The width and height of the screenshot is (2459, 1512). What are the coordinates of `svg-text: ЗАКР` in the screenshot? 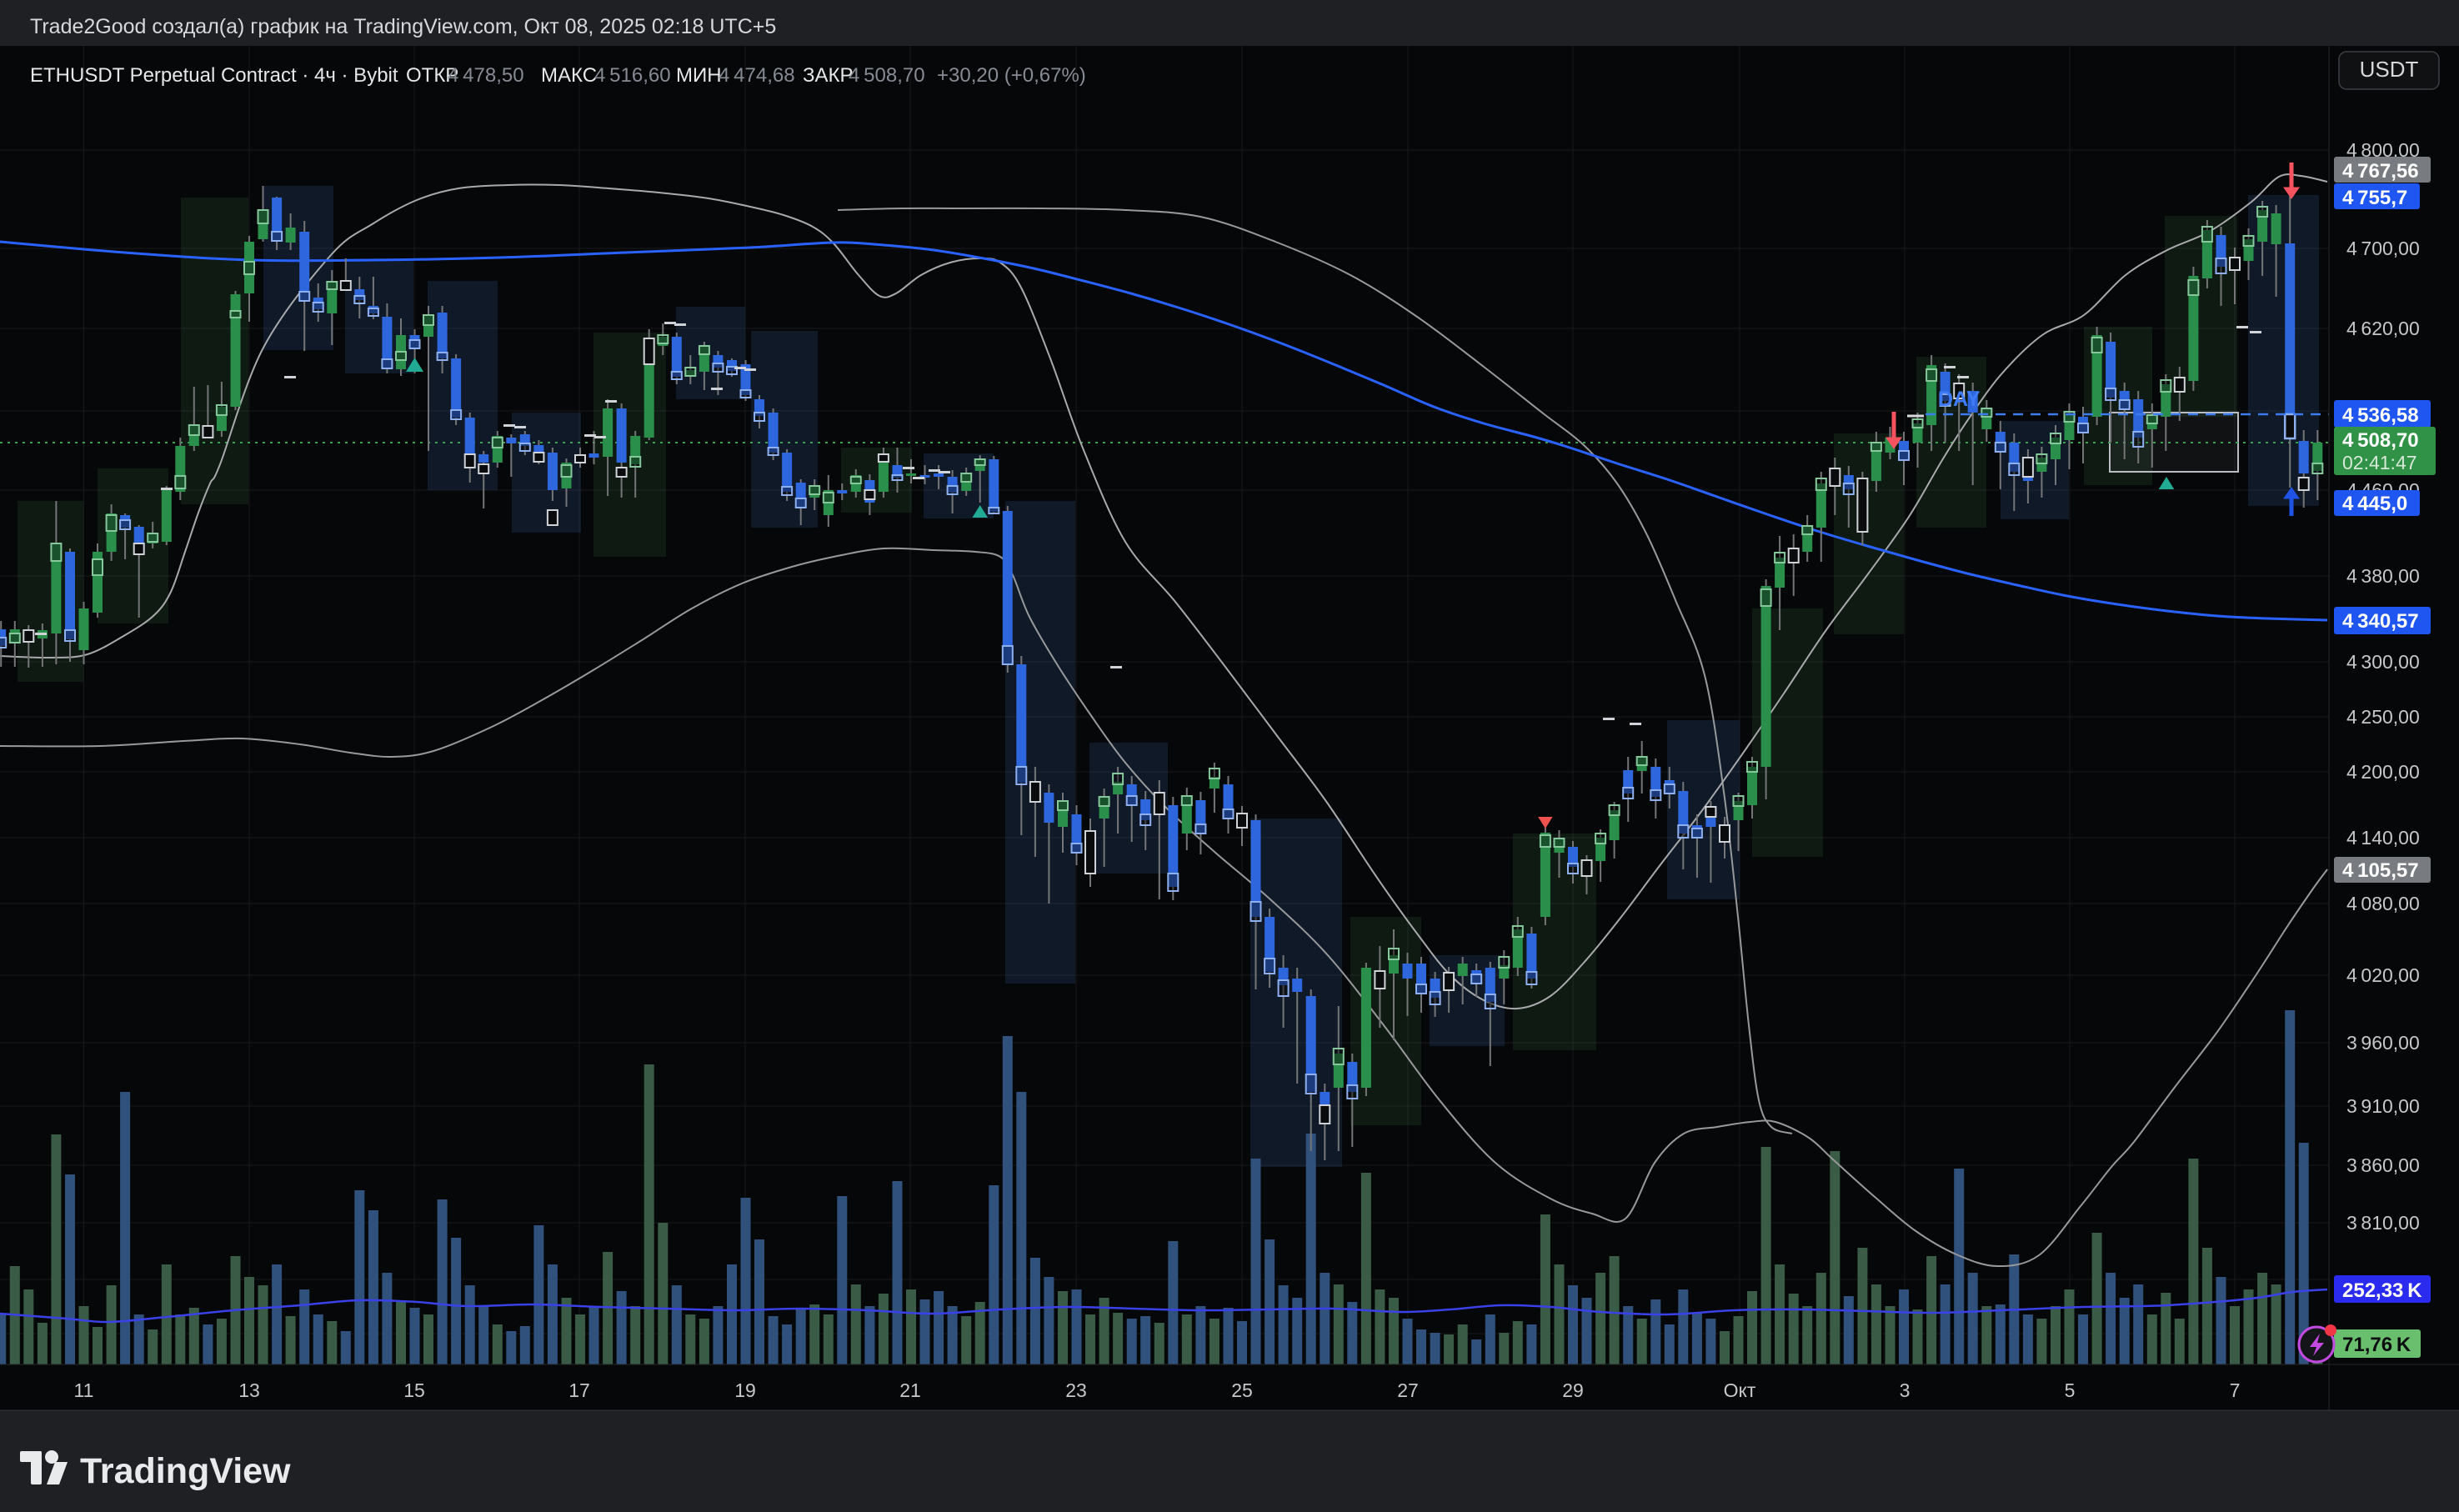 It's located at (828, 75).